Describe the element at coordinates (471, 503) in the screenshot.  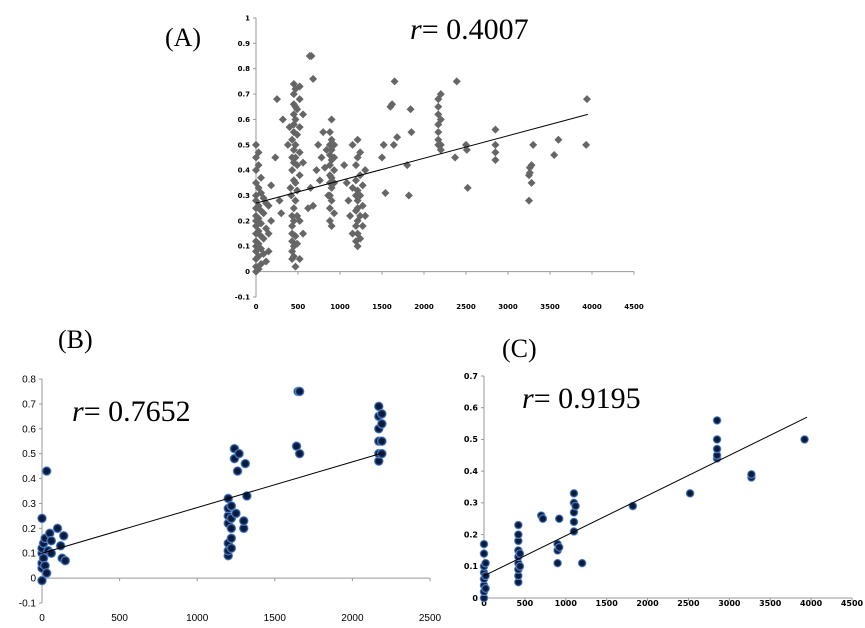
I see `y-tick-label-c: 0.3` at that location.